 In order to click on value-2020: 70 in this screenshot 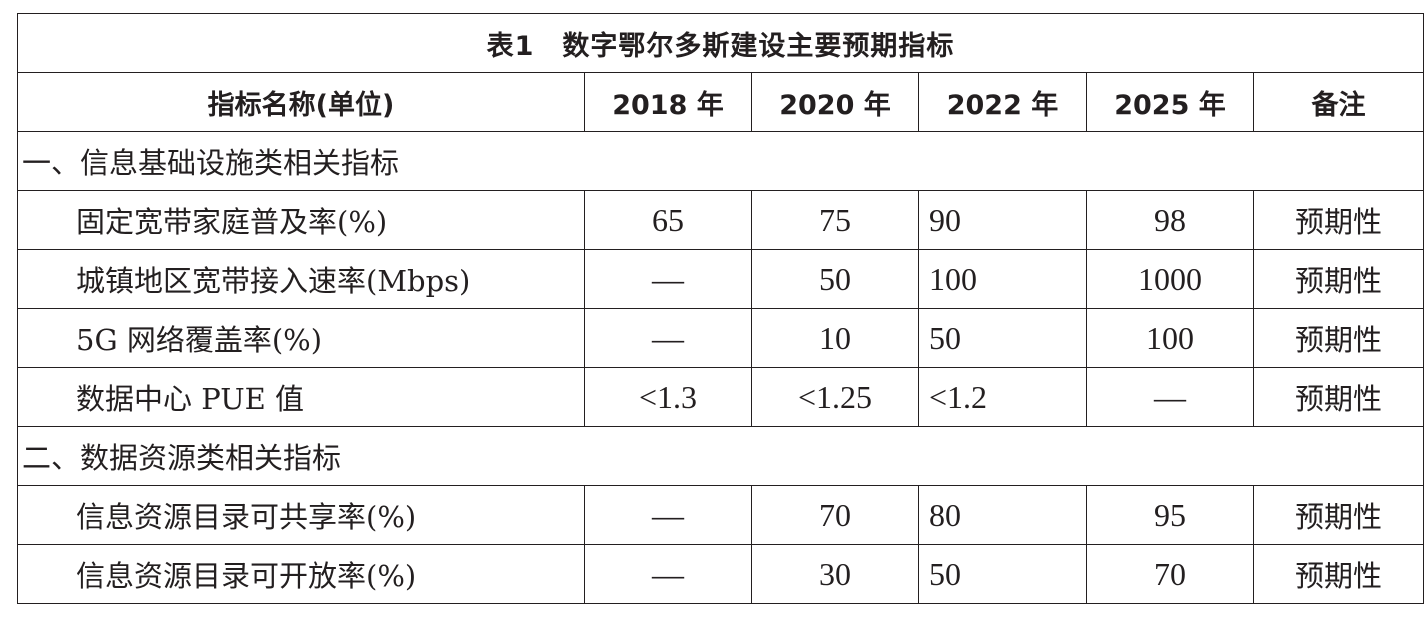, I will do `click(835, 515)`.